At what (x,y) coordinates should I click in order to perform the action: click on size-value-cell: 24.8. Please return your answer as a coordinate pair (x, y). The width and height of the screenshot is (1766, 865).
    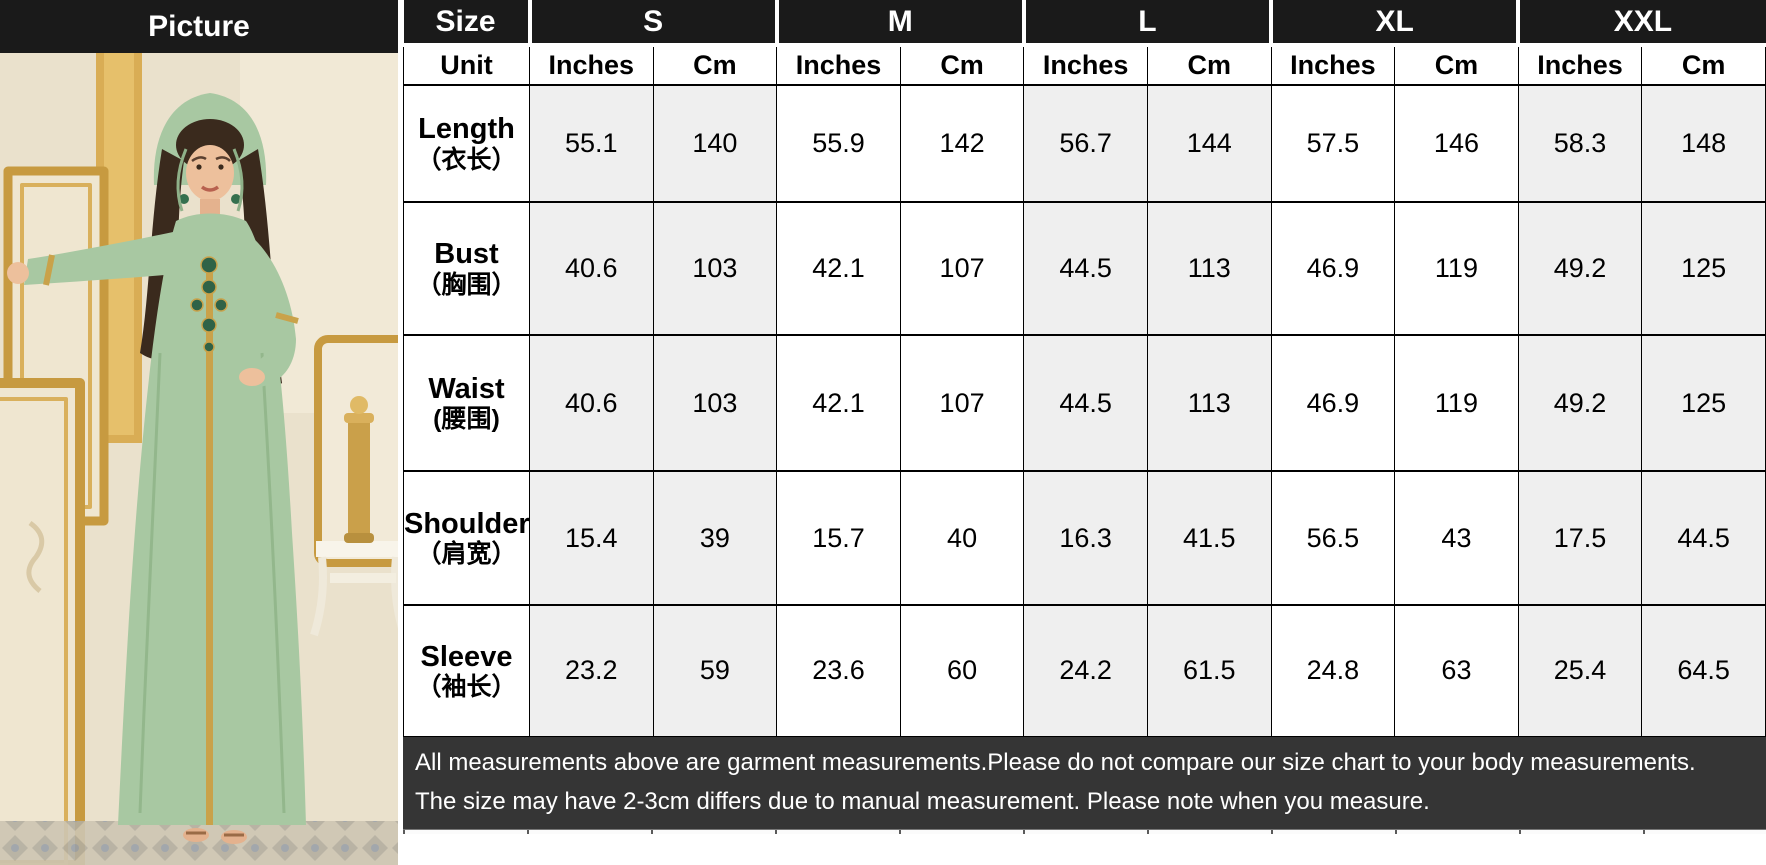
    Looking at the image, I should click on (1333, 670).